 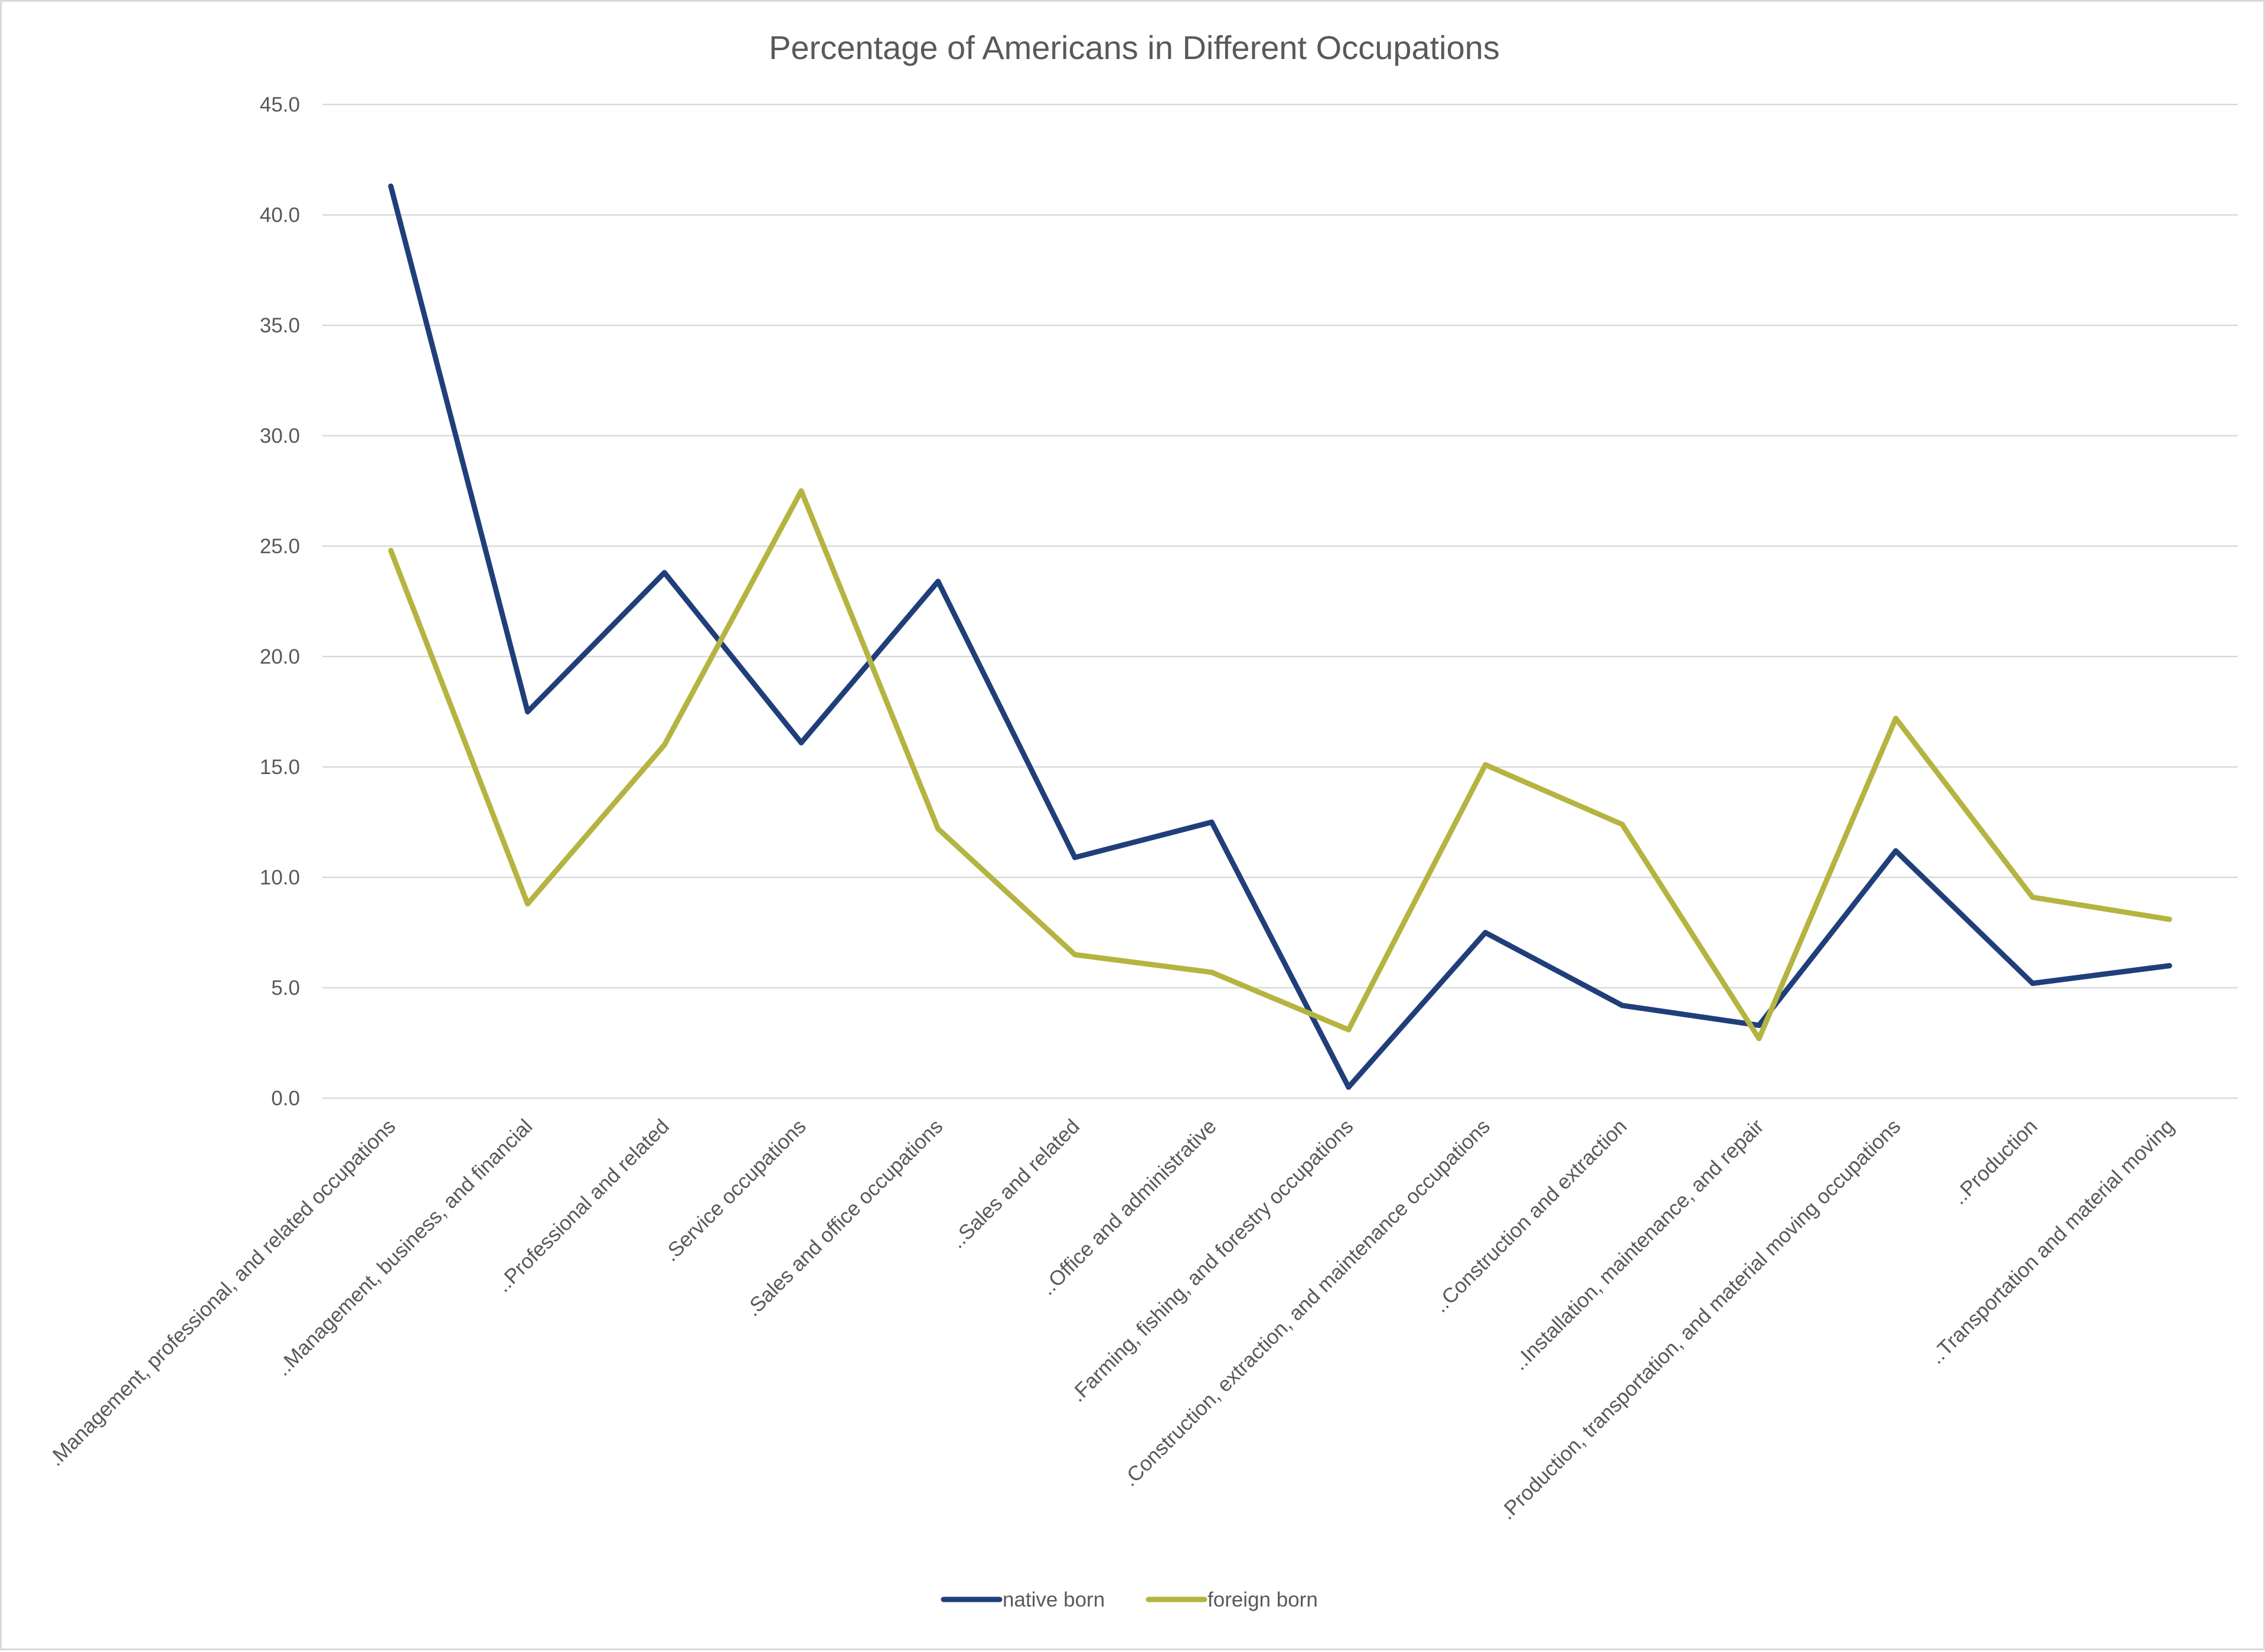 What do you see at coordinates (1129, 1599) in the screenshot?
I see `legend: native born foreign born` at bounding box center [1129, 1599].